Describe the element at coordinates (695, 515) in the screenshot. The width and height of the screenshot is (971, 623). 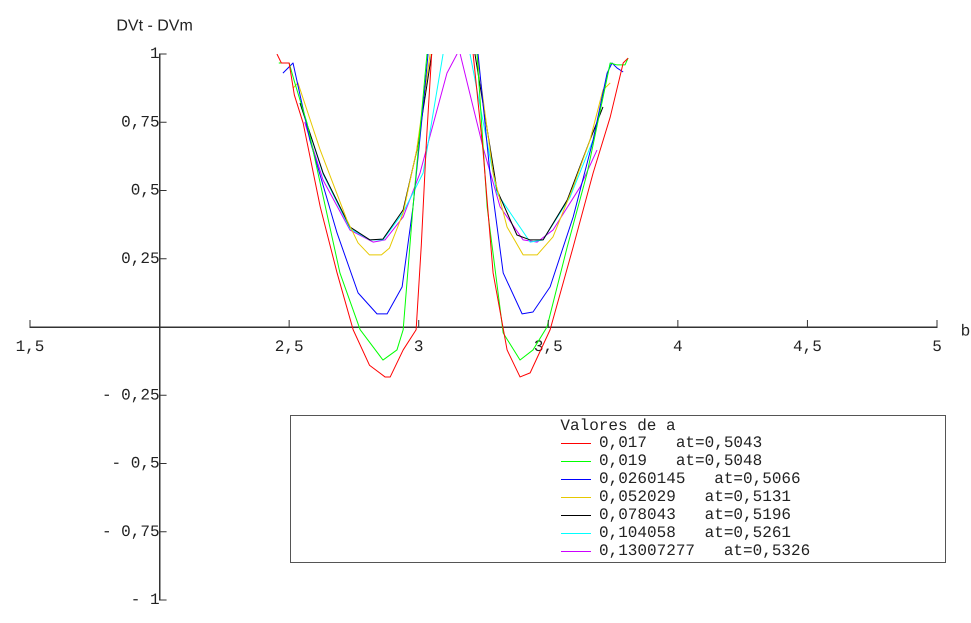
I see `legend-label: 0,078043 at=0,5196` at that location.